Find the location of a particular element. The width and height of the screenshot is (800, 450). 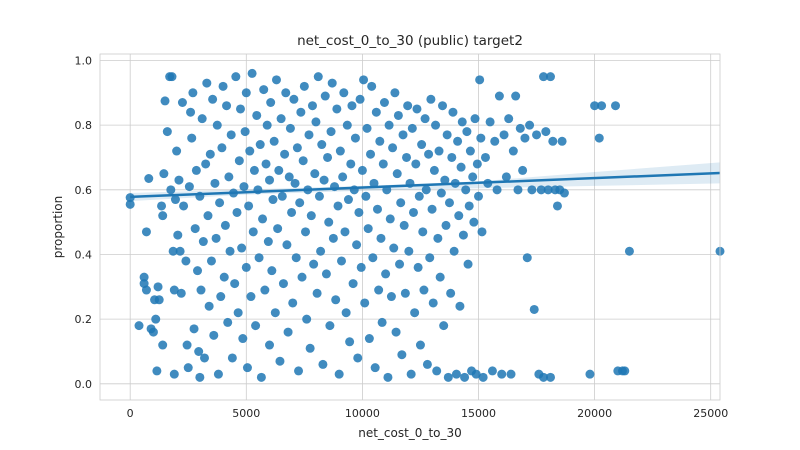

y-tick-label-0: 0.0 is located at coordinates (84, 384).